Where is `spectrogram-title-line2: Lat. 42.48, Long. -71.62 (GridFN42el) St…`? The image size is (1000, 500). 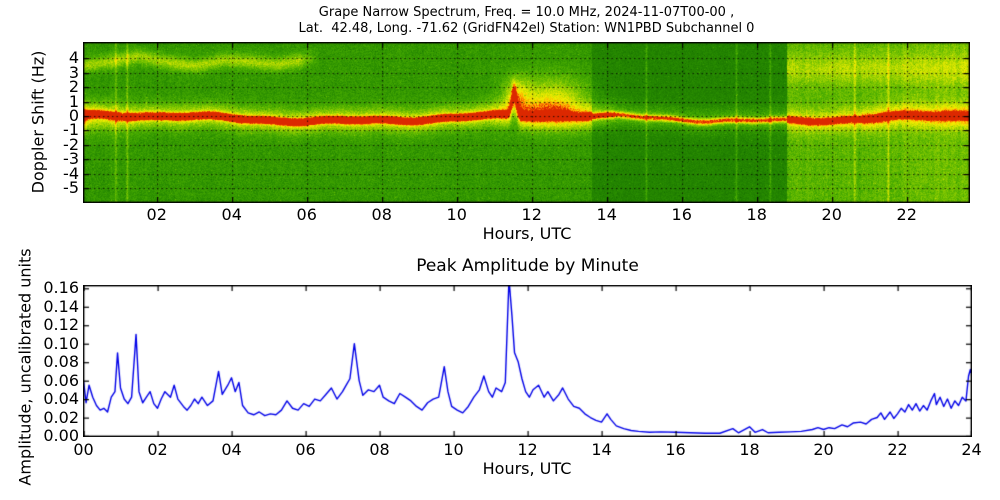
spectrogram-title-line2: Lat. 42.48, Long. -71.62 (GridFN42el) St… is located at coordinates (526, 28).